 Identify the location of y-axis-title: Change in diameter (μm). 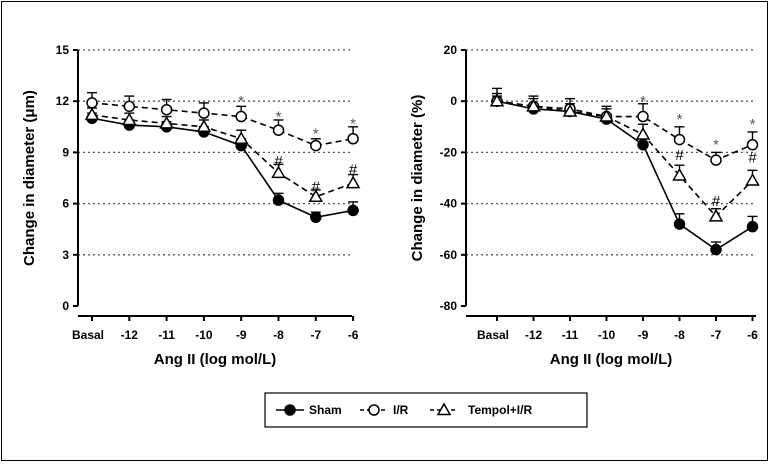
(29, 178).